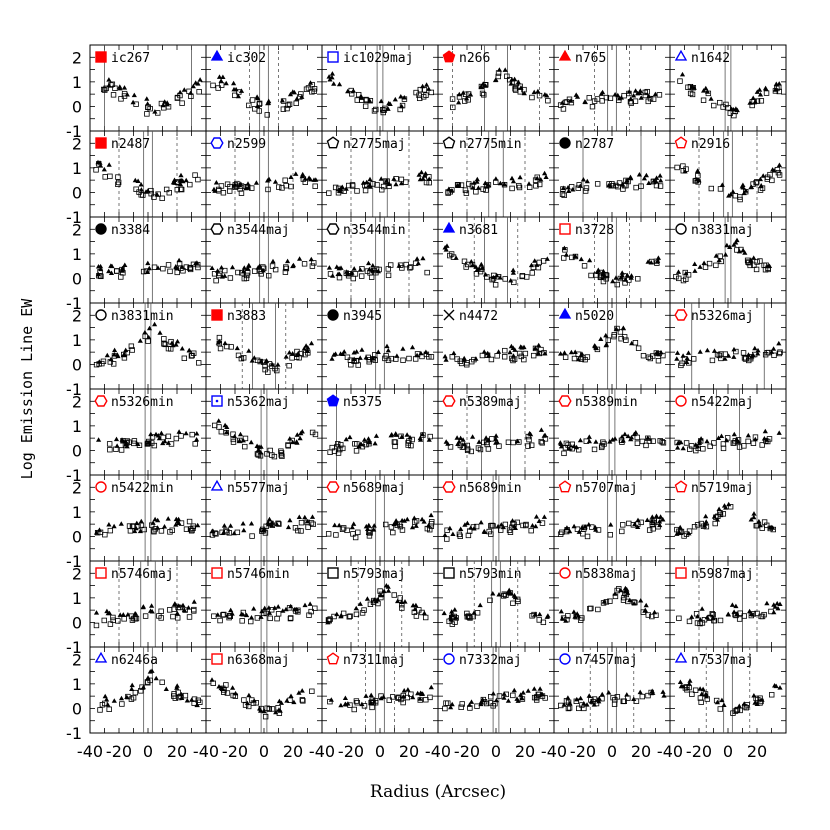 Image resolution: width=830 pixels, height=830 pixels. I want to click on y-axis-label: Log Emission Line EW, so click(27, 389).